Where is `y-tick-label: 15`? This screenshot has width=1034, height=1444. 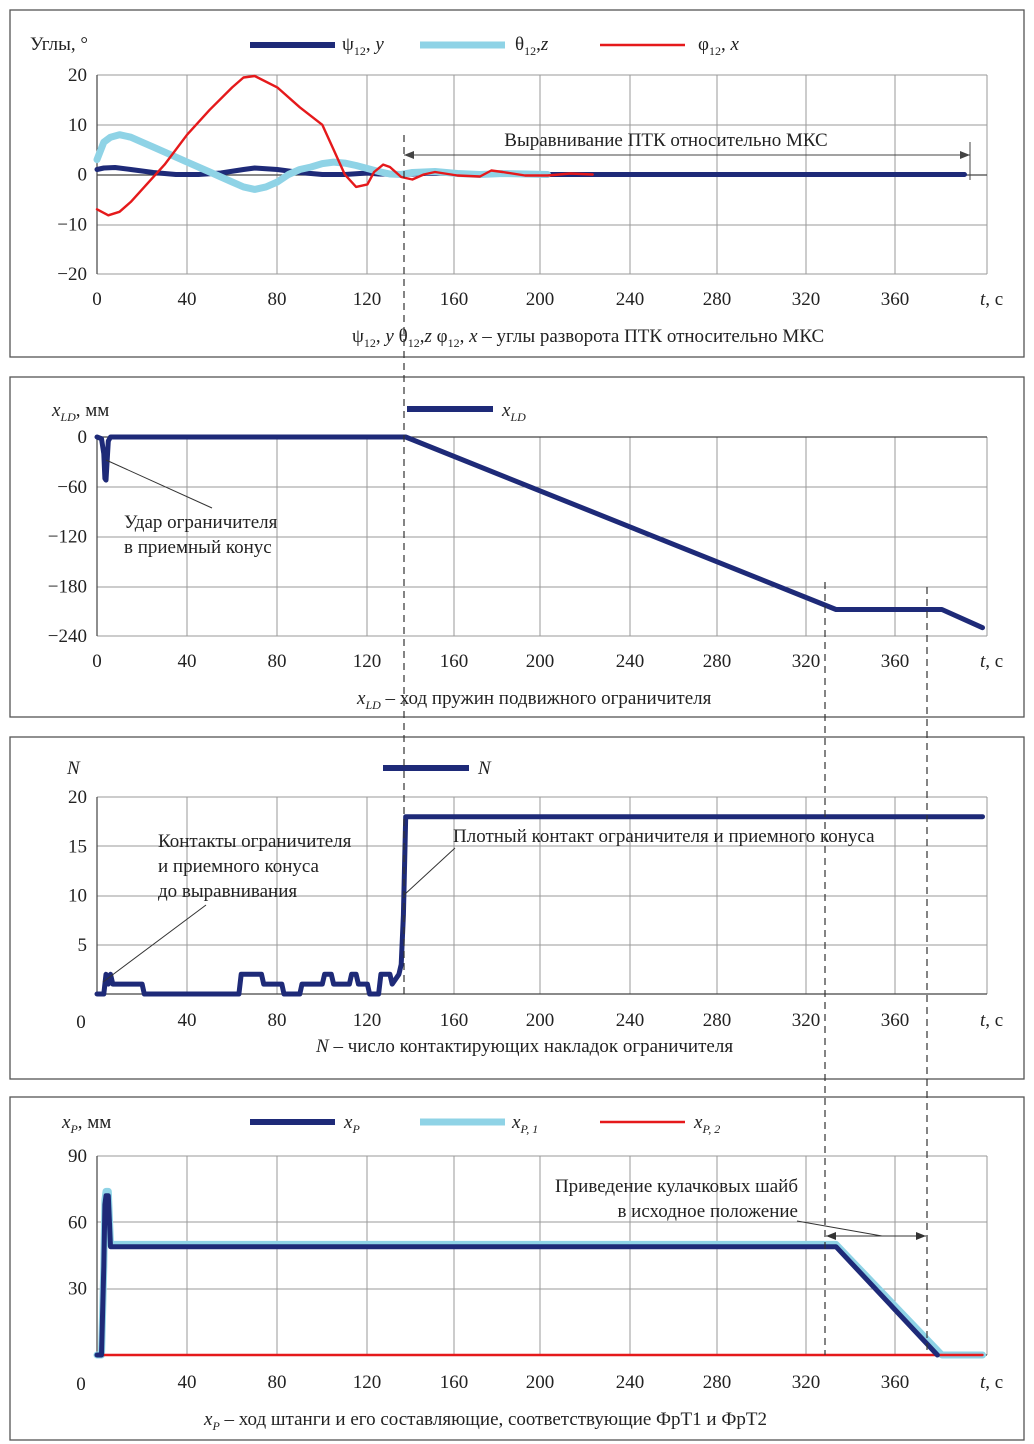
y-tick-label: 15 is located at coordinates (77, 846).